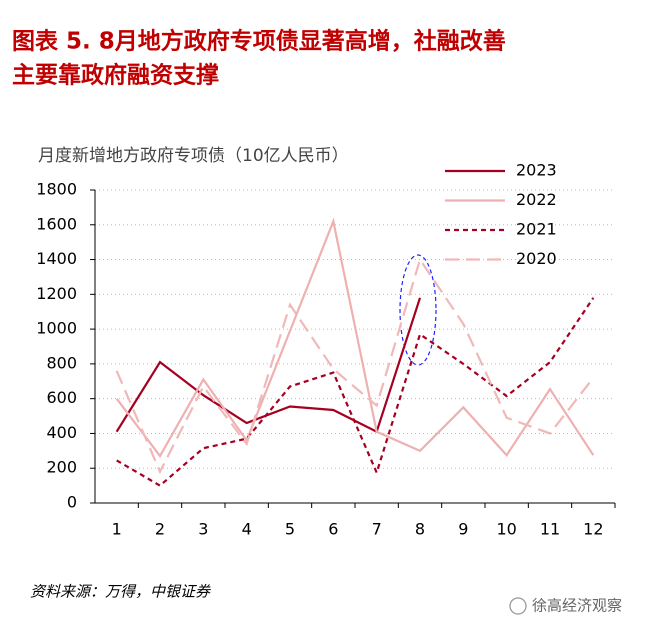 This screenshot has width=645, height=632. What do you see at coordinates (56, 328) in the screenshot?
I see `y-tick-label: 1000` at bounding box center [56, 328].